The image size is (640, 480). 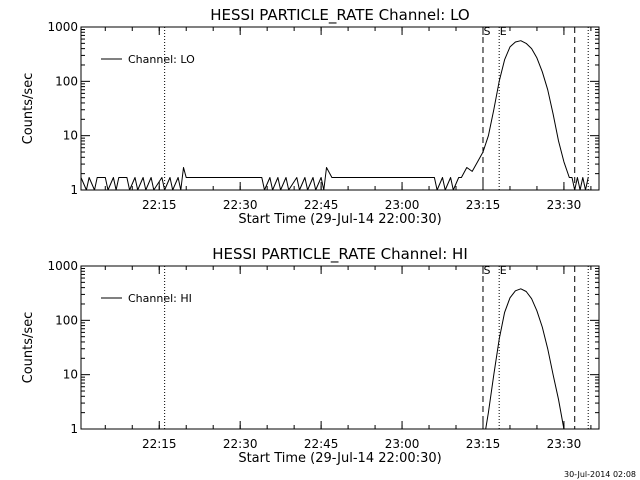 What do you see at coordinates (339, 15) in the screenshot?
I see `chart-title: HESSI PARTICLE_RATE Channel: LO` at bounding box center [339, 15].